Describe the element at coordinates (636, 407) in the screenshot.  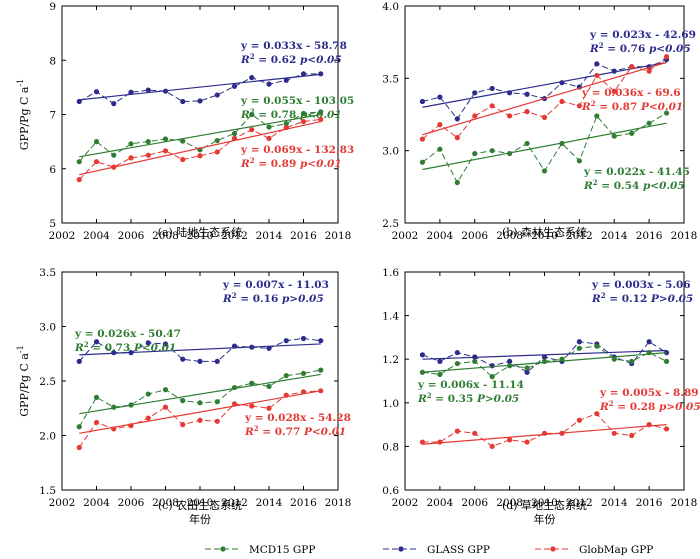
I see `r2-value: = 0.28` at that location.